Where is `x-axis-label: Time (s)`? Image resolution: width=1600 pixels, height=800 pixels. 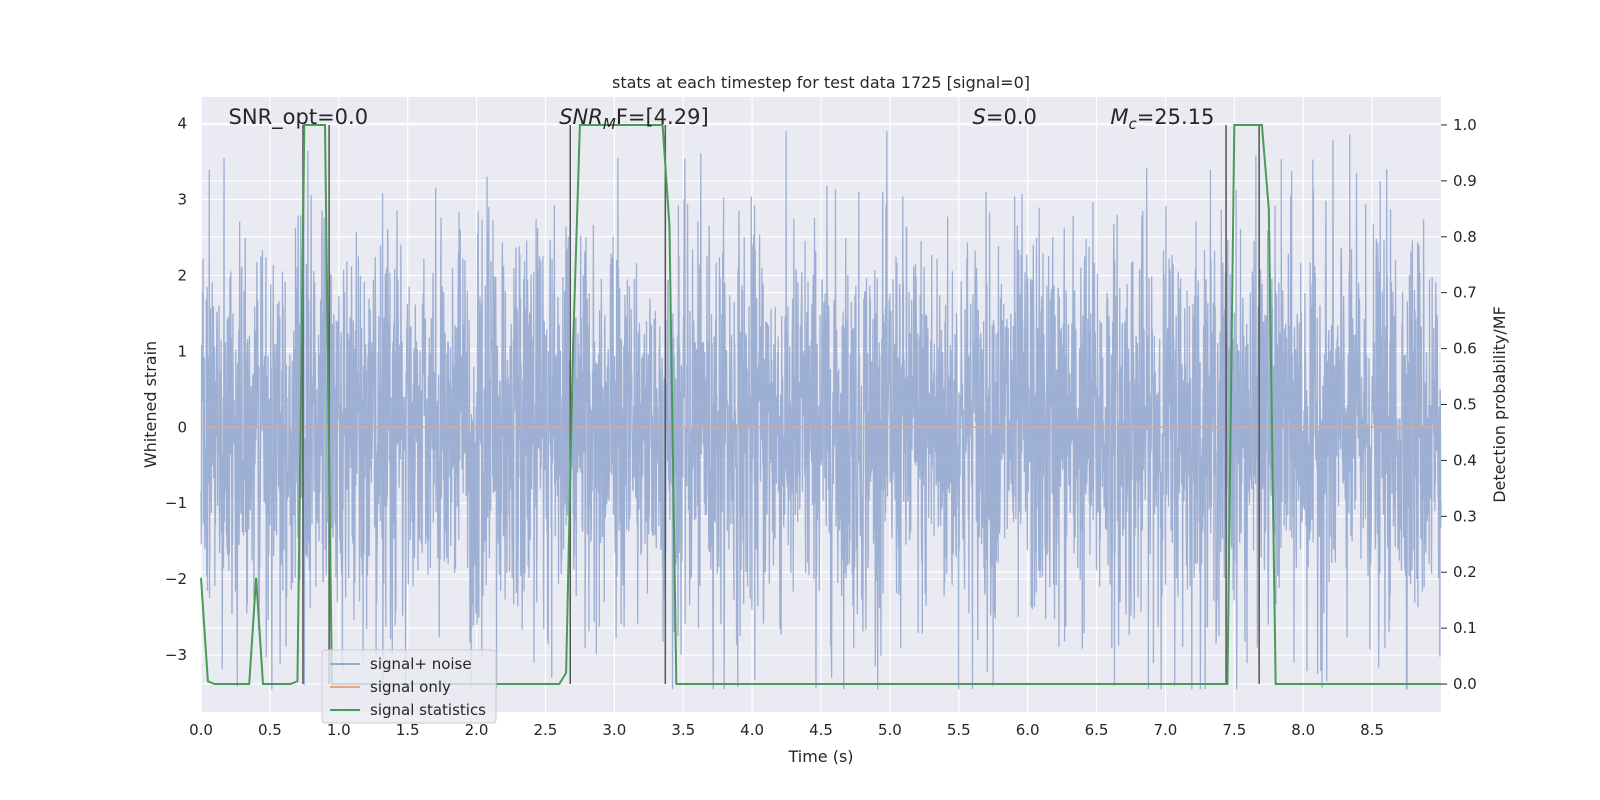
x-axis-label: Time (s) is located at coordinates (820, 756).